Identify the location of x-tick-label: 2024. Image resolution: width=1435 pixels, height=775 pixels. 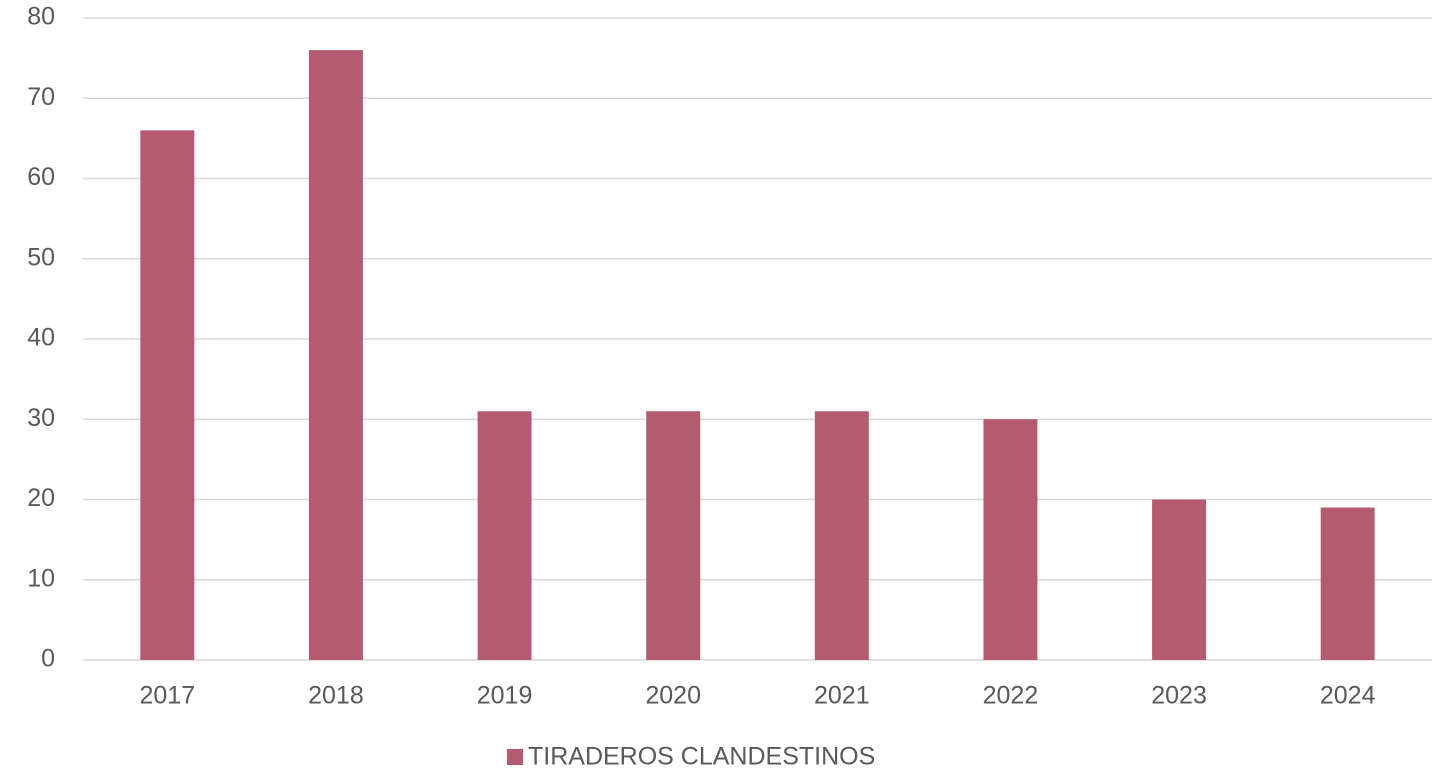
(1348, 696).